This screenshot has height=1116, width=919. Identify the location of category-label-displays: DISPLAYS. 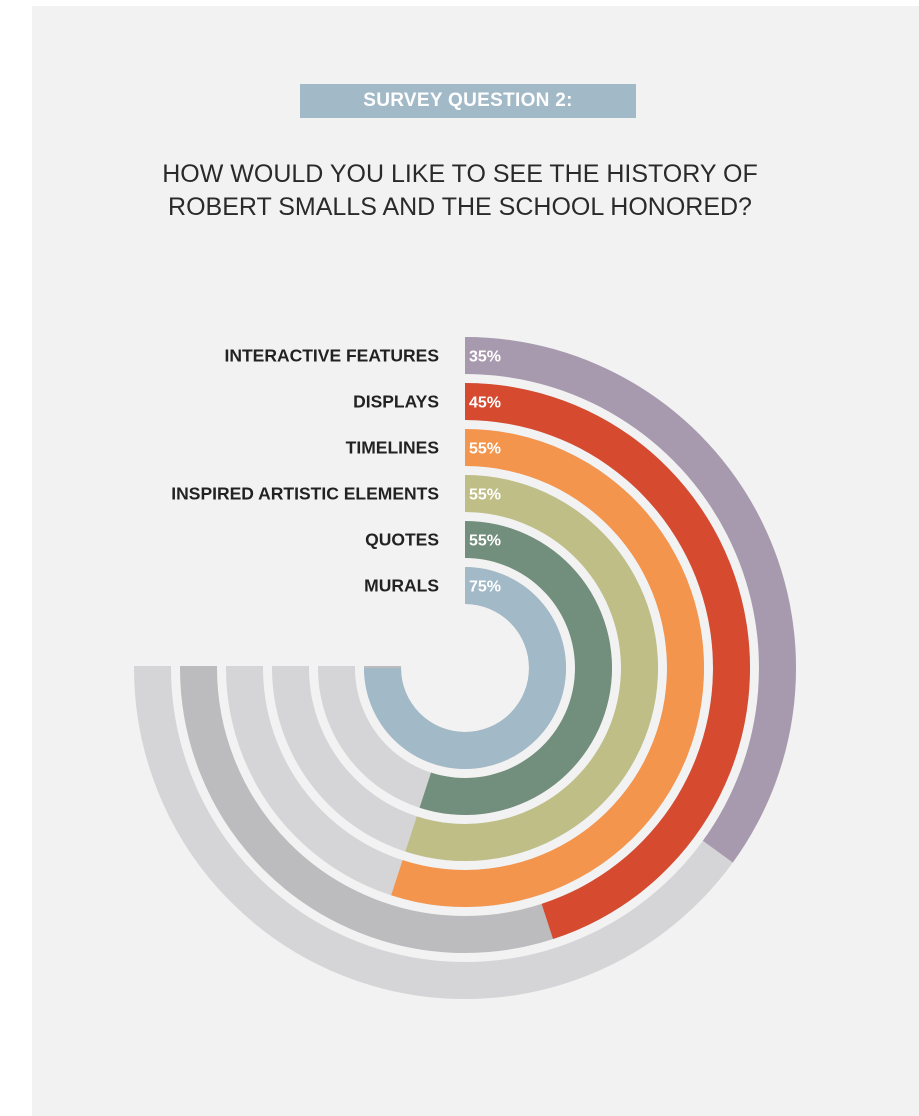
(396, 402).